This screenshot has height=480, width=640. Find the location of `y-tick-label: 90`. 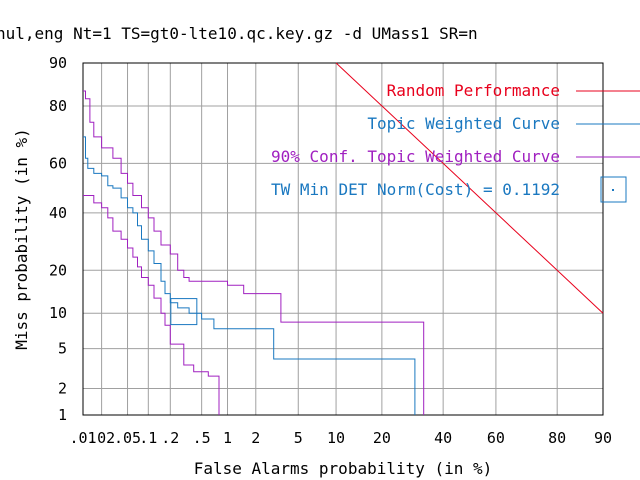

y-tick-label: 90 is located at coordinates (58, 63).